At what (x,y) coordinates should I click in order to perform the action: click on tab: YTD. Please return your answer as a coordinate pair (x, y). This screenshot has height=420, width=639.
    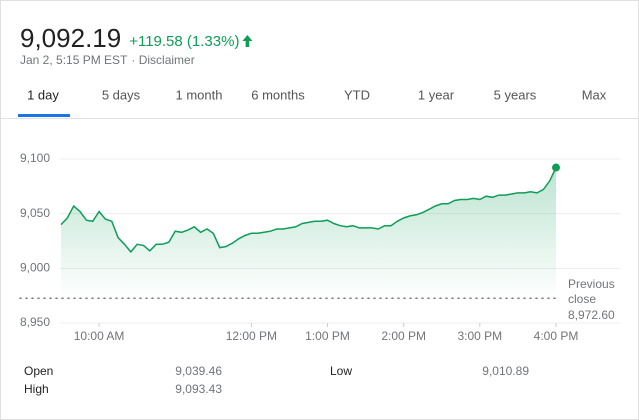
    Looking at the image, I should click on (357, 94).